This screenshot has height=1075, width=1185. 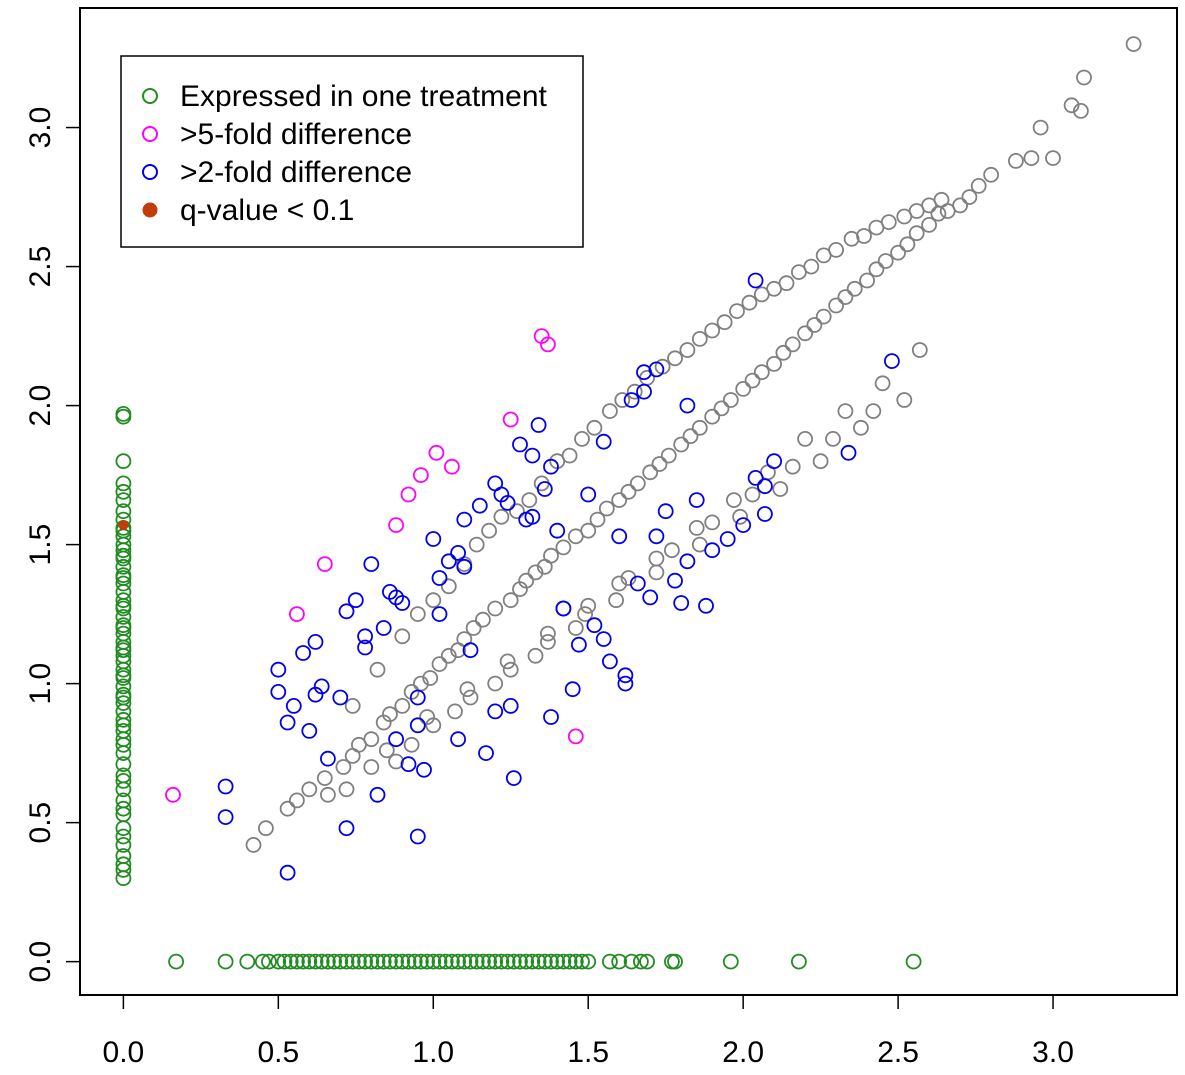 What do you see at coordinates (40, 406) in the screenshot?
I see `y-tick-label: 2.0` at bounding box center [40, 406].